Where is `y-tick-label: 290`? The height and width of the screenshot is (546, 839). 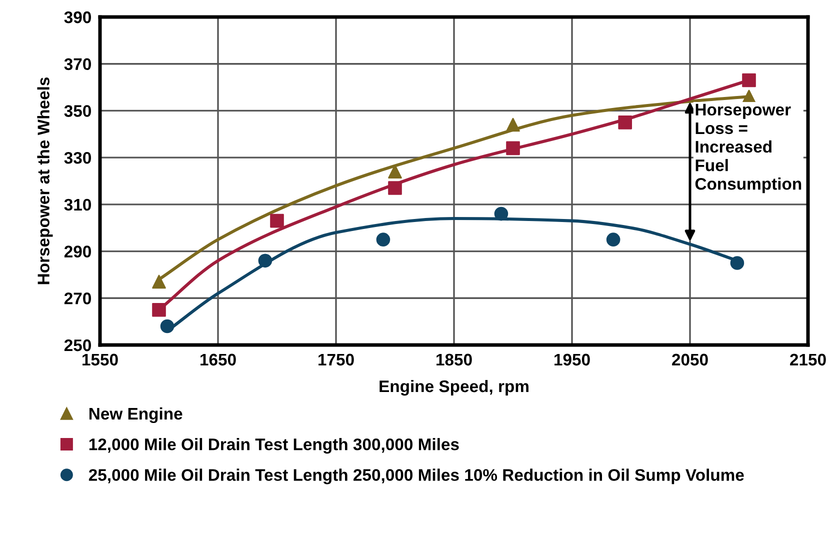 y-tick-label: 290 is located at coordinates (77, 252).